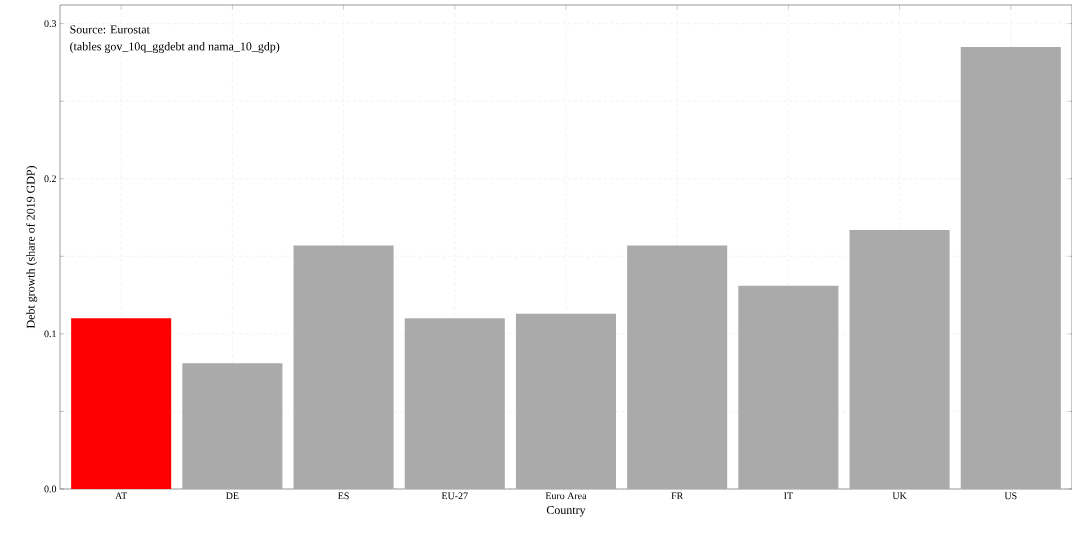 Image resolution: width=1072 pixels, height=533 pixels. What do you see at coordinates (343, 496) in the screenshot?
I see `x-tick-label: ES` at bounding box center [343, 496].